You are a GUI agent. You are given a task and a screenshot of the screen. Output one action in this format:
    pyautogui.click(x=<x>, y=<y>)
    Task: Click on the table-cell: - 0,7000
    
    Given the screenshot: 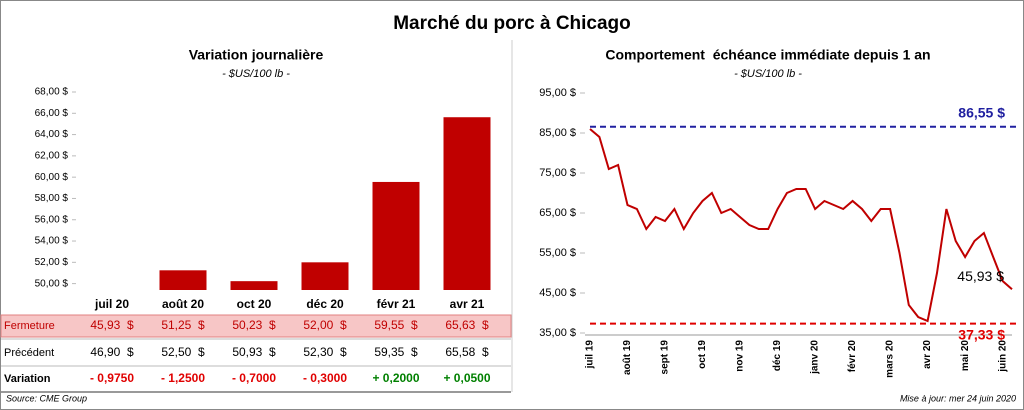 What is the action you would take?
    pyautogui.click(x=254, y=378)
    